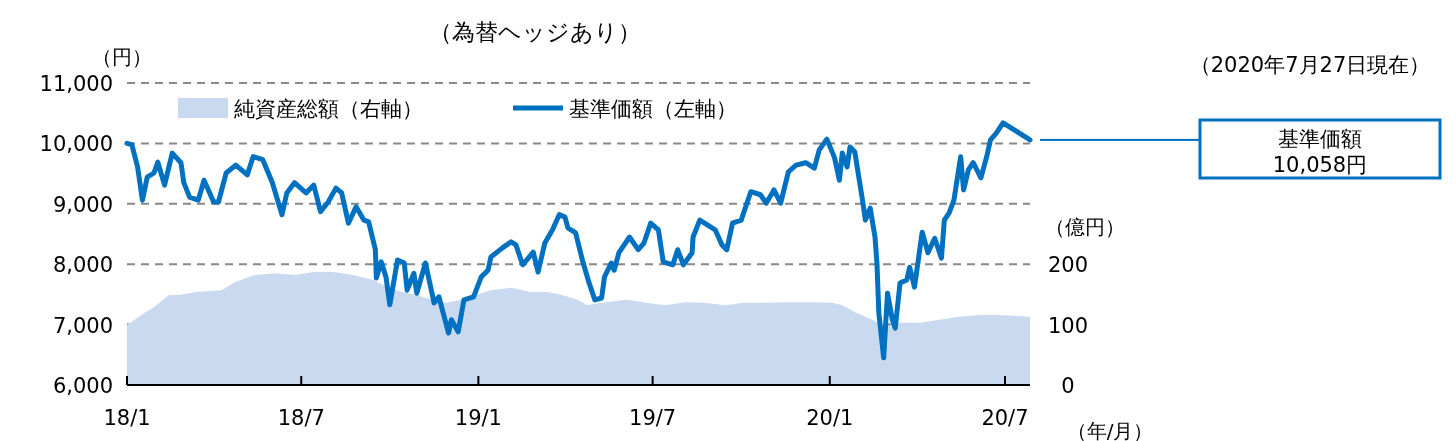  I want to click on y2-axis-title: （億円）, so click(1085, 227).